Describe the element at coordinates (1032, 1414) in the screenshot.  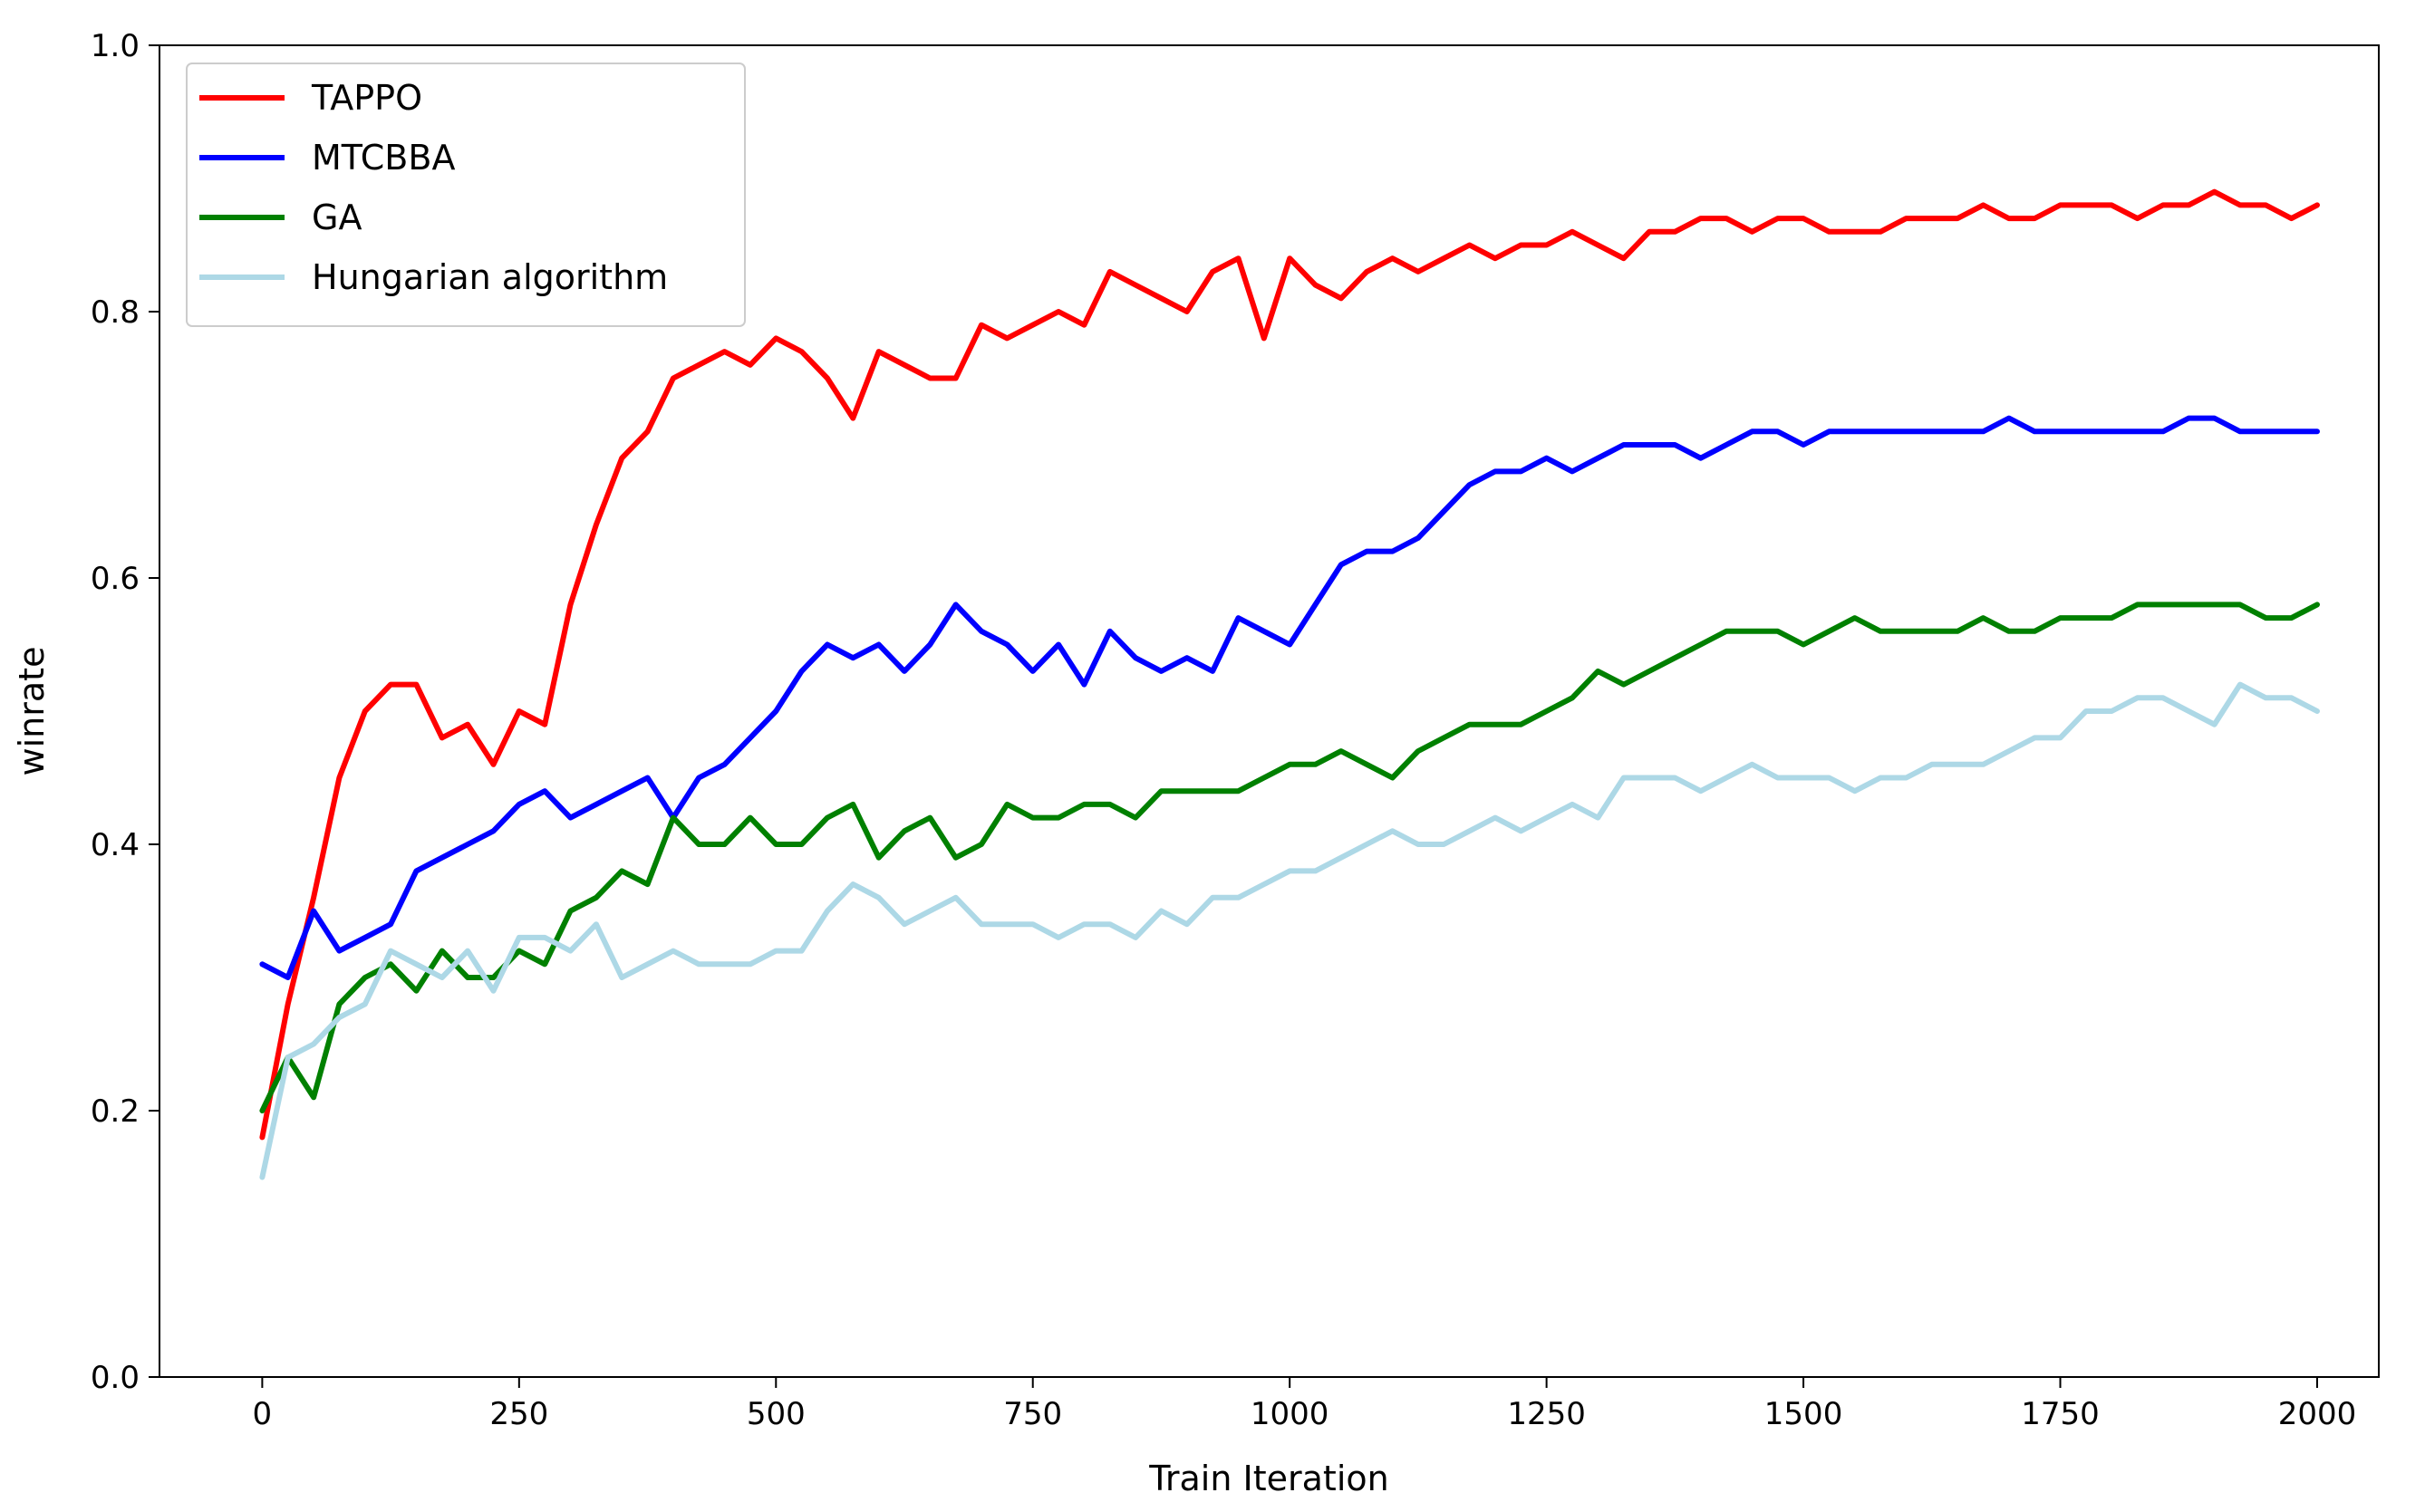
I see `x-tick-label: 750` at that location.